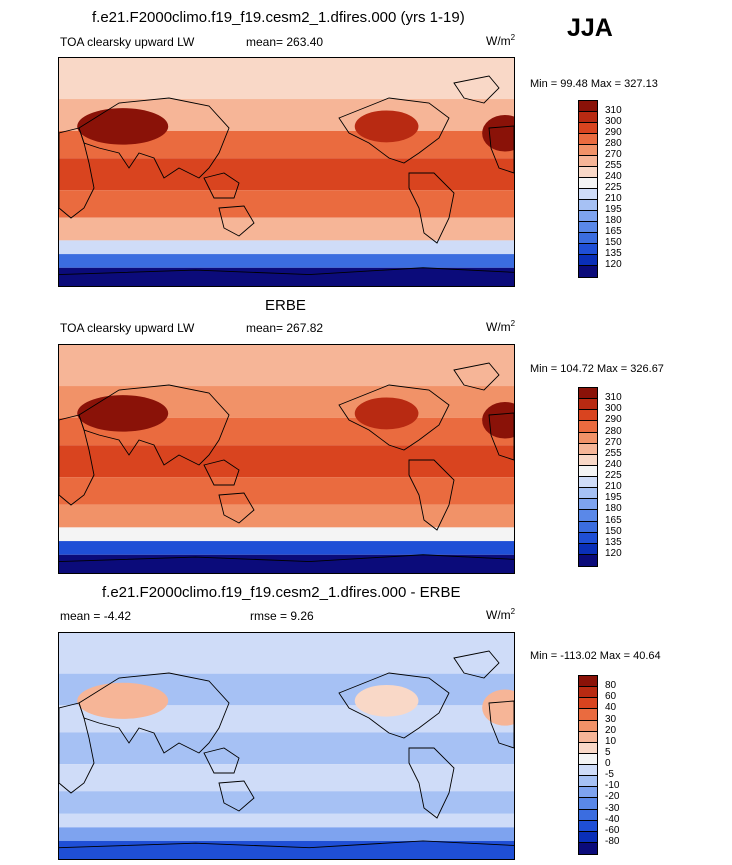  I want to click on colorbar-tick-label: 240, so click(613, 176).